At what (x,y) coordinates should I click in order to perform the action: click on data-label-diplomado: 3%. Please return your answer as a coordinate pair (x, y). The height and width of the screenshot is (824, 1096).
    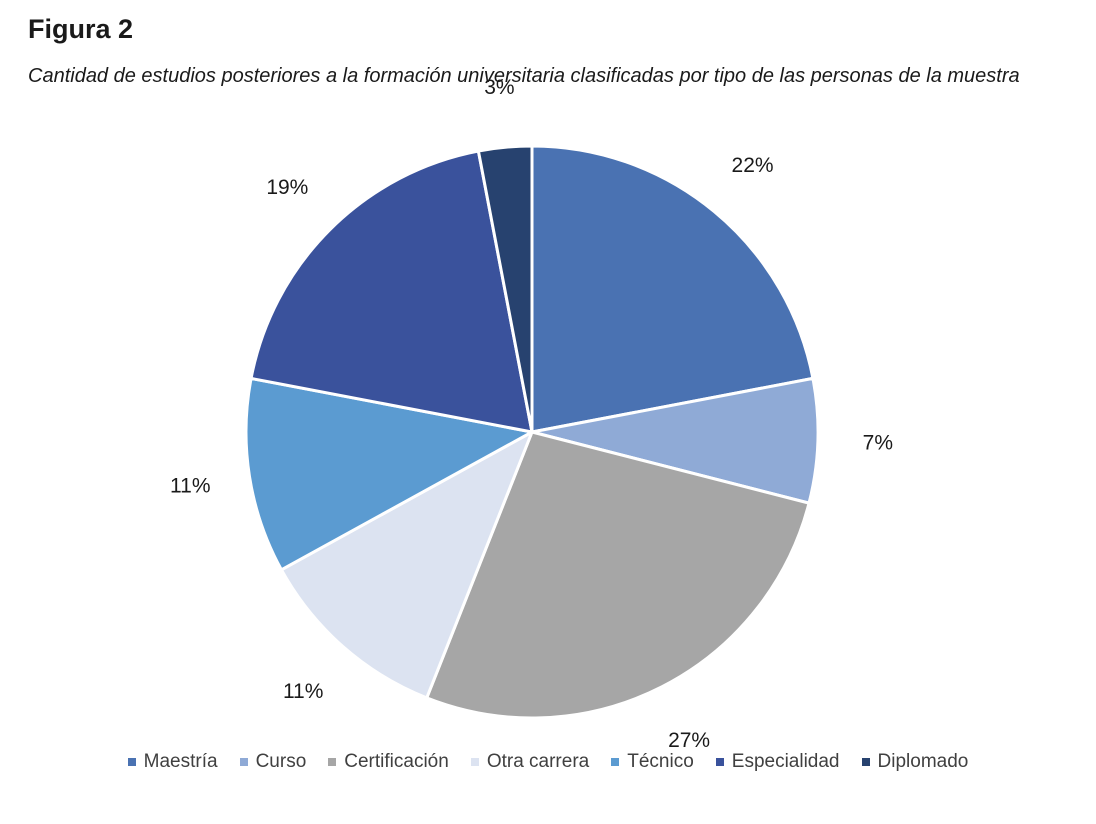
    Looking at the image, I should click on (499, 87).